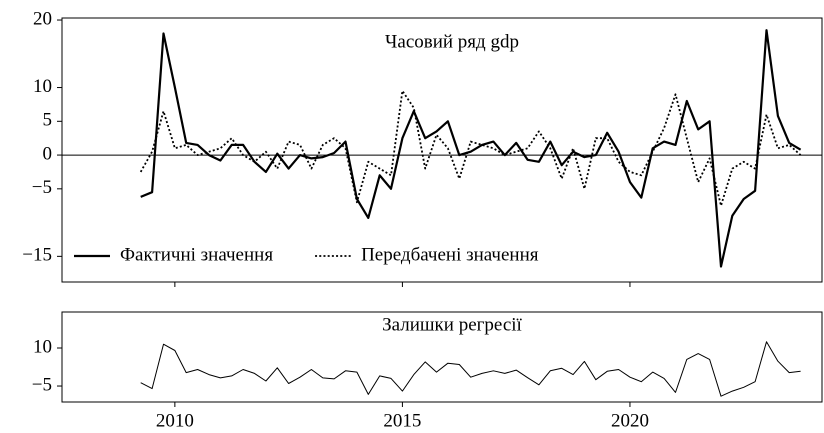  I want to click on chart-title: Часовий ряд gdp, so click(452, 41).